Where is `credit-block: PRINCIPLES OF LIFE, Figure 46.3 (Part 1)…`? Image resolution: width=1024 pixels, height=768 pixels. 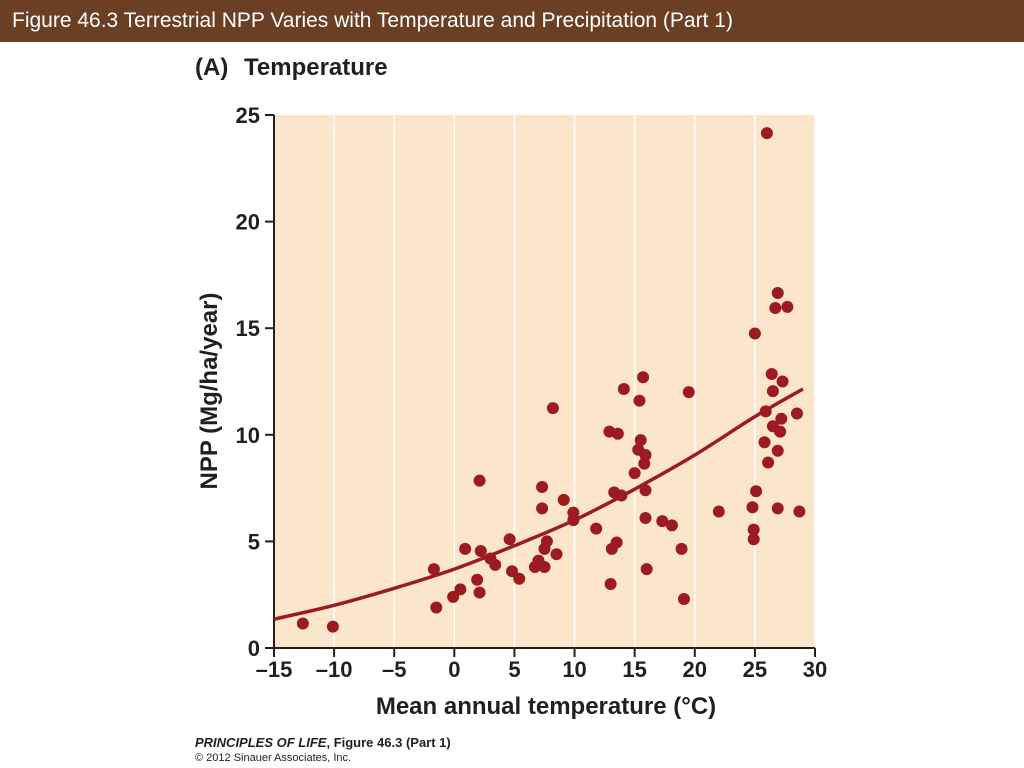
credit-block: PRINCIPLES OF LIFE, Figure 46.3 (Part 1)… is located at coordinates (323, 750).